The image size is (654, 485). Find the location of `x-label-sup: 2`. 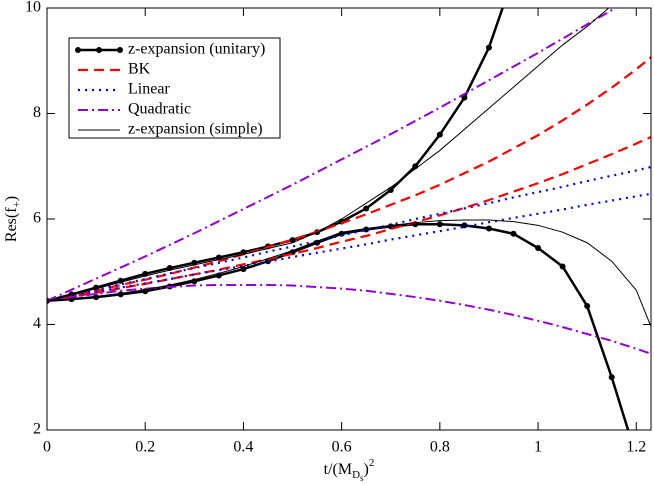

x-label-sup: 2 is located at coordinates (372, 463).